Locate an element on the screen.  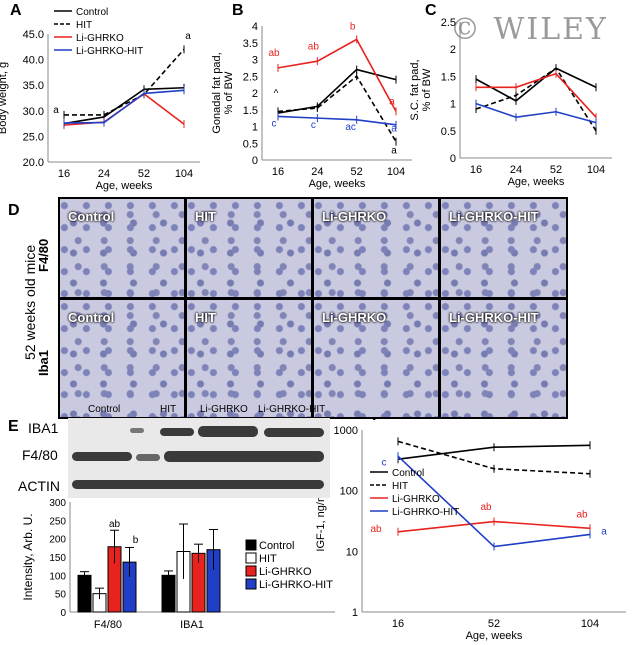
chart-b-y-tick-label: 2 is located at coordinates (255, 94).